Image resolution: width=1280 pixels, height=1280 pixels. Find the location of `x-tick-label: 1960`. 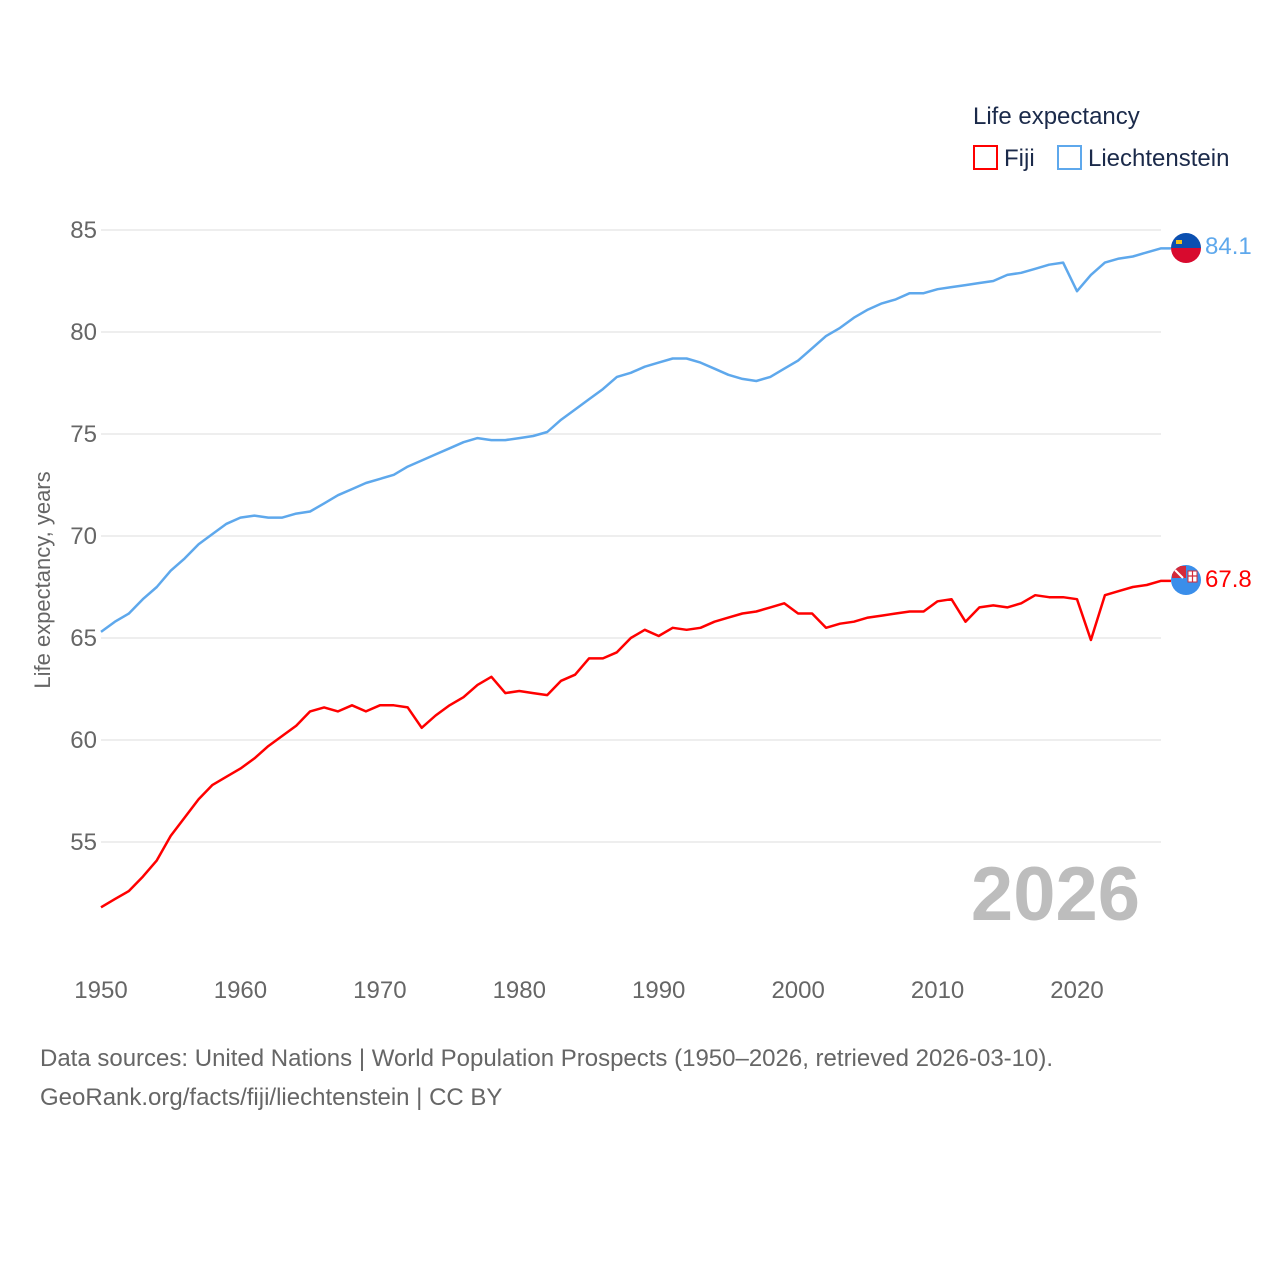

x-tick-label: 1960 is located at coordinates (240, 990).